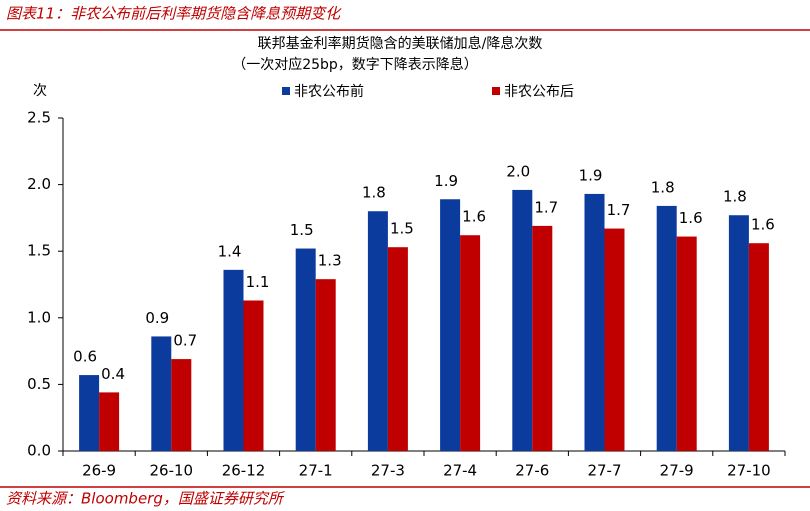 The height and width of the screenshot is (511, 810). I want to click on x-tick-label: 27-9, so click(677, 471).